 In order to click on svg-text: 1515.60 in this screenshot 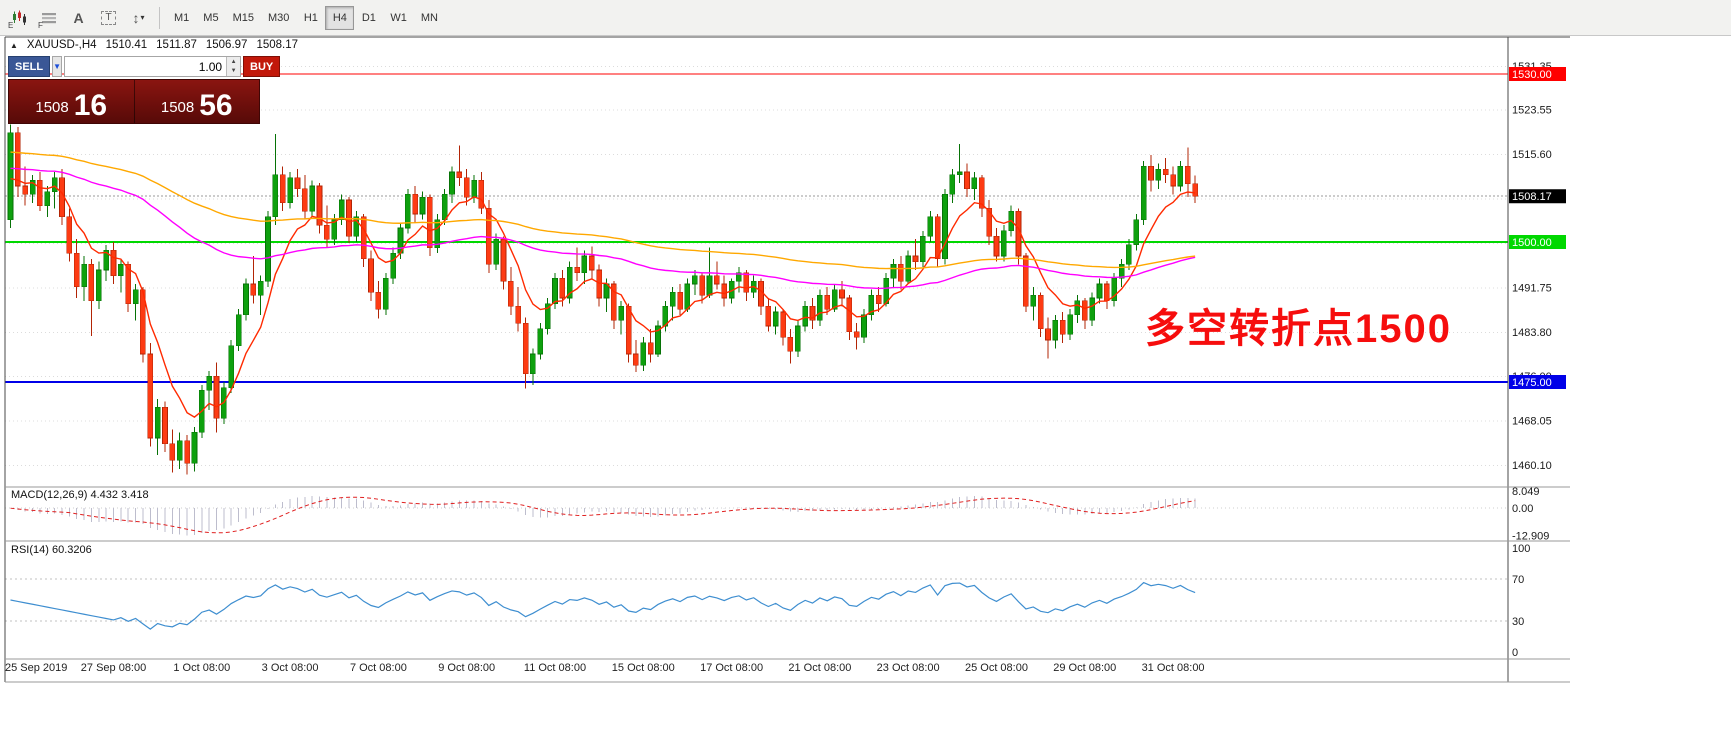, I will do `click(1532, 155)`.